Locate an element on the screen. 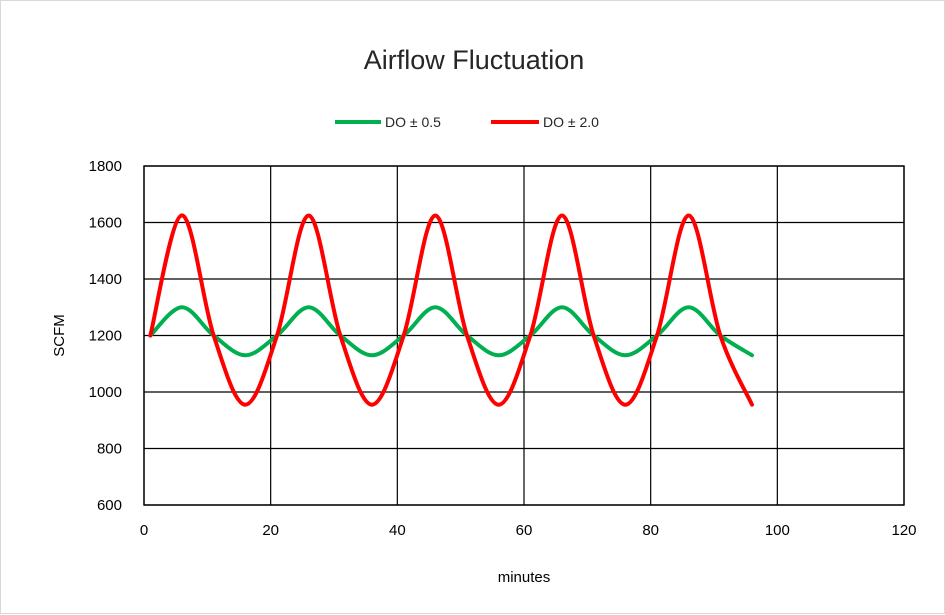 The width and height of the screenshot is (945, 615). y-tick-label: 800 is located at coordinates (109, 449).